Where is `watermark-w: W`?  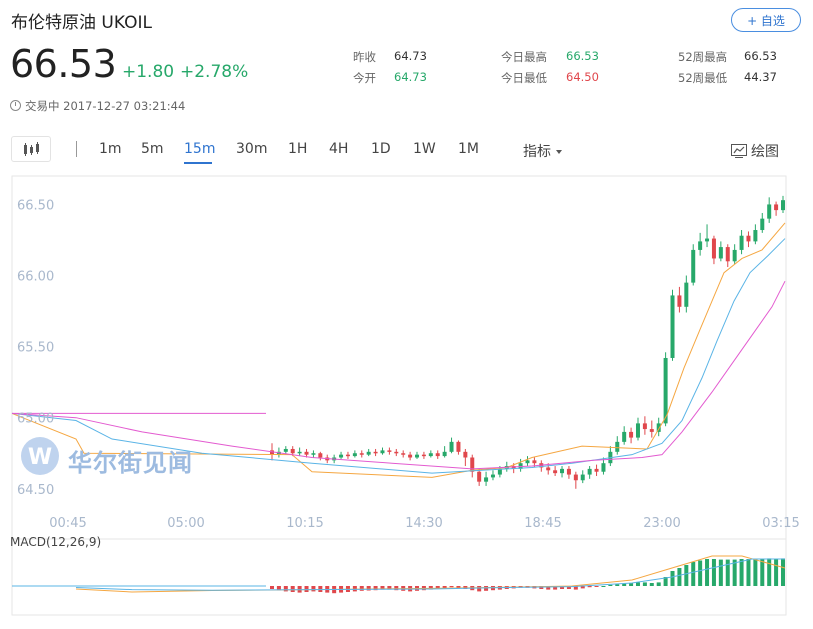 watermark-w: W is located at coordinates (40, 457).